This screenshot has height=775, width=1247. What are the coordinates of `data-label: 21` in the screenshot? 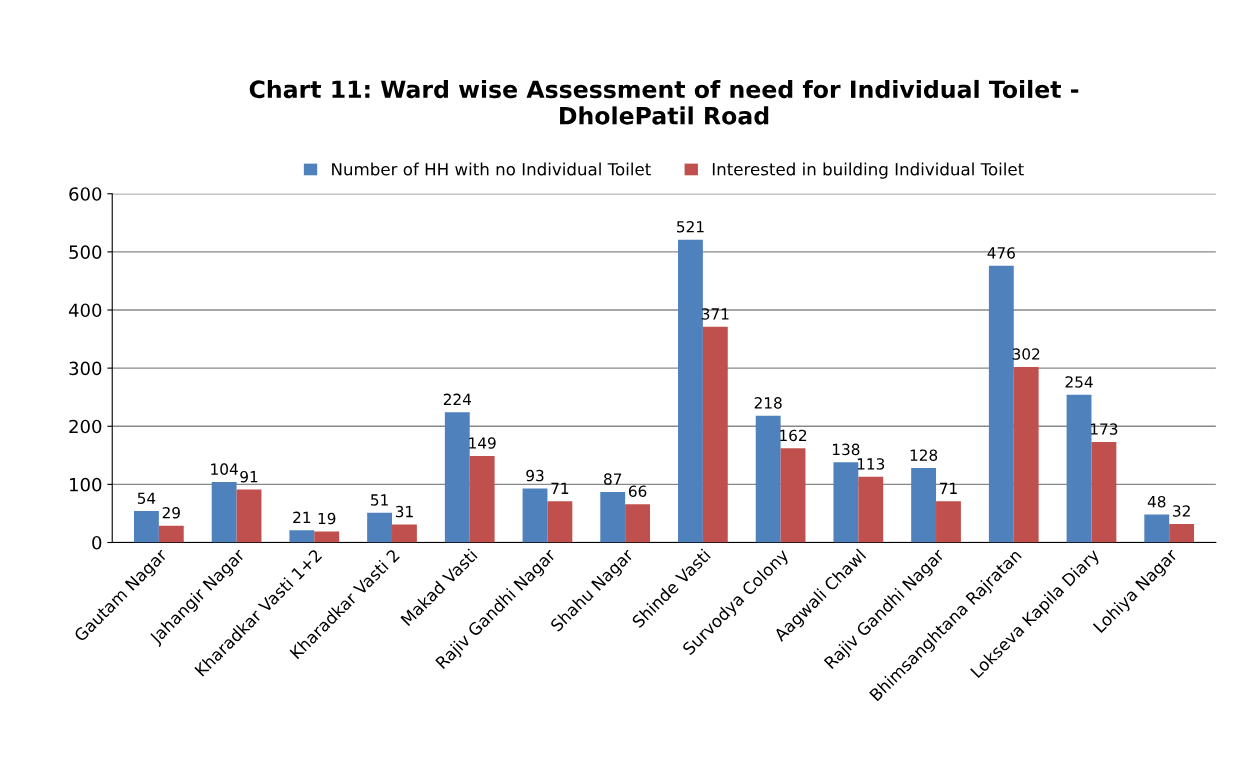 It's located at (302, 517).